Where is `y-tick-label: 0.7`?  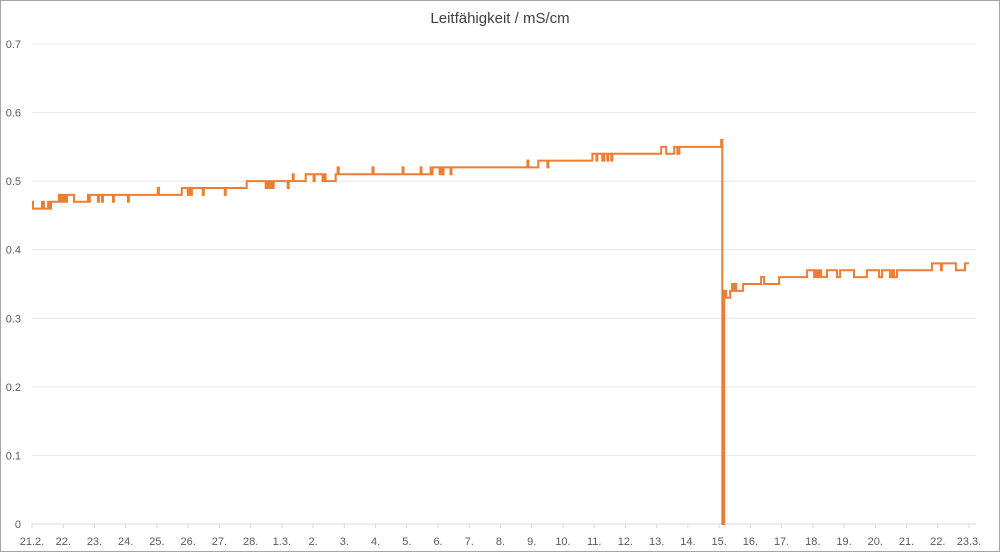 y-tick-label: 0.7 is located at coordinates (13, 45).